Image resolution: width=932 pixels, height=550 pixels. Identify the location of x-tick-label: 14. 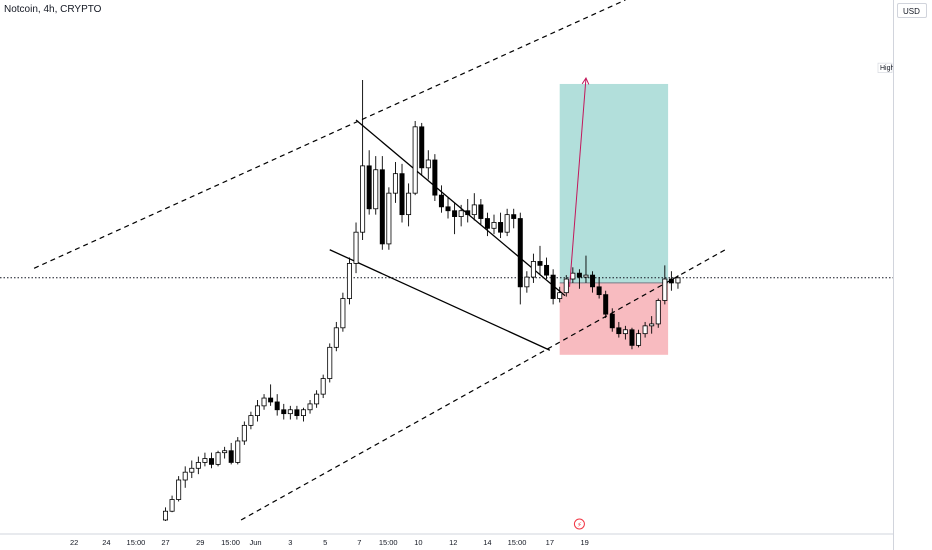
(487, 542).